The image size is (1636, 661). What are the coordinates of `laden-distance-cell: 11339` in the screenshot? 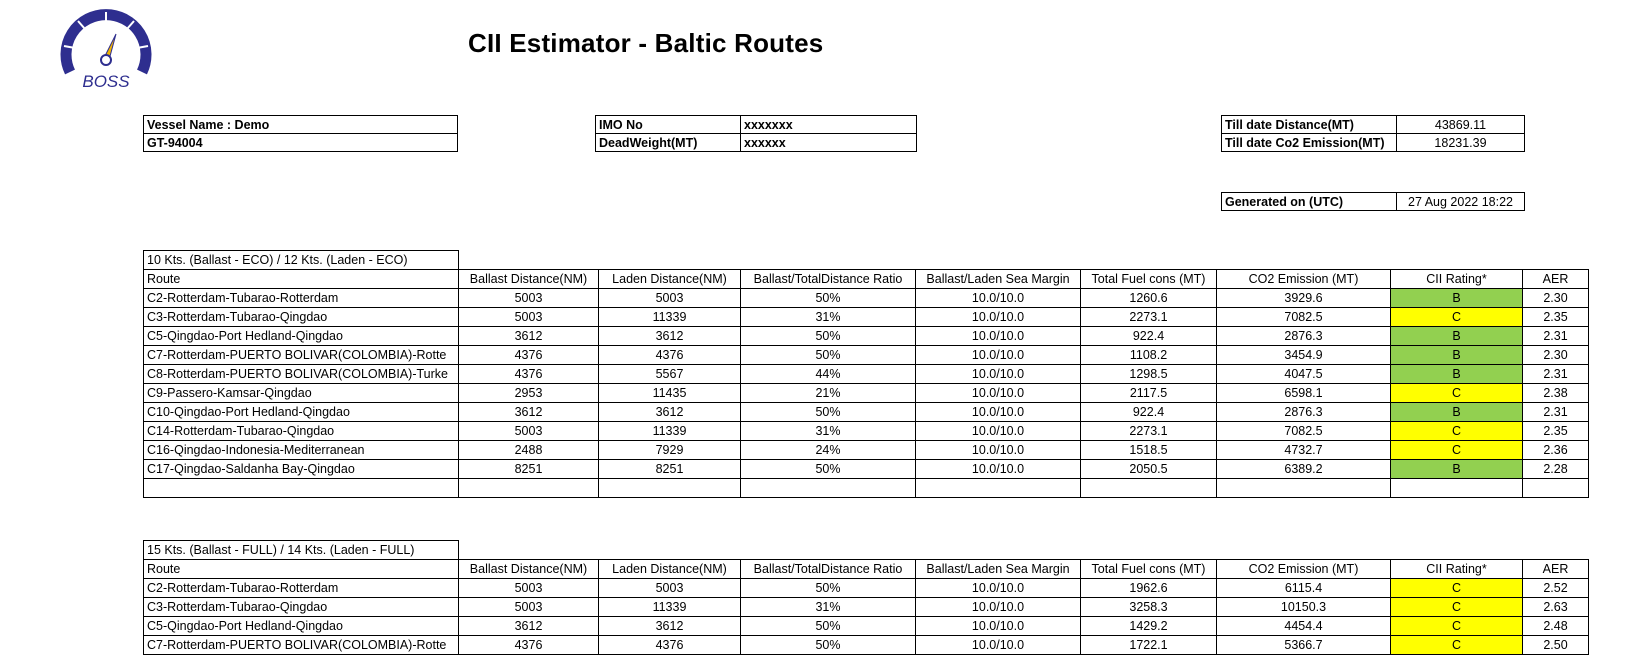 It's located at (669, 607).